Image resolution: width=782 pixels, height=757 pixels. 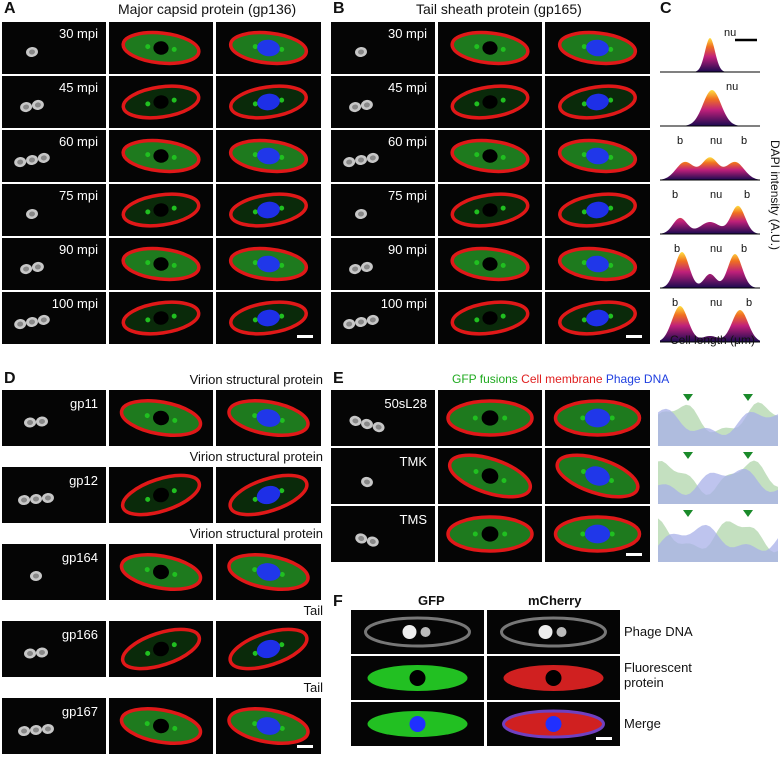 I want to click on panel-a-tile-5-merge, so click(x=268, y=318).